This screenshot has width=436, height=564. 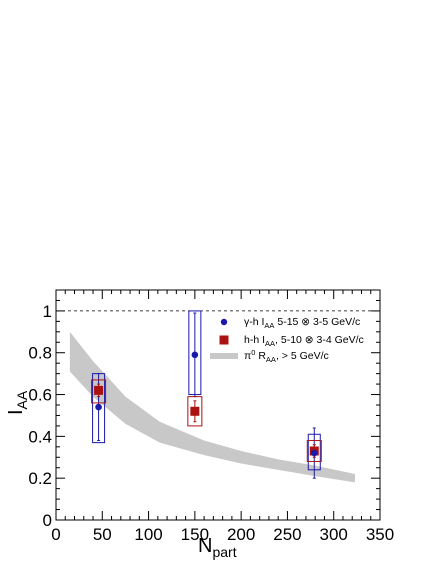 I want to click on legend-entry-h-h: h-h IAA, 5-10 ⊗ 3-4 GeV/c, so click(x=304, y=341).